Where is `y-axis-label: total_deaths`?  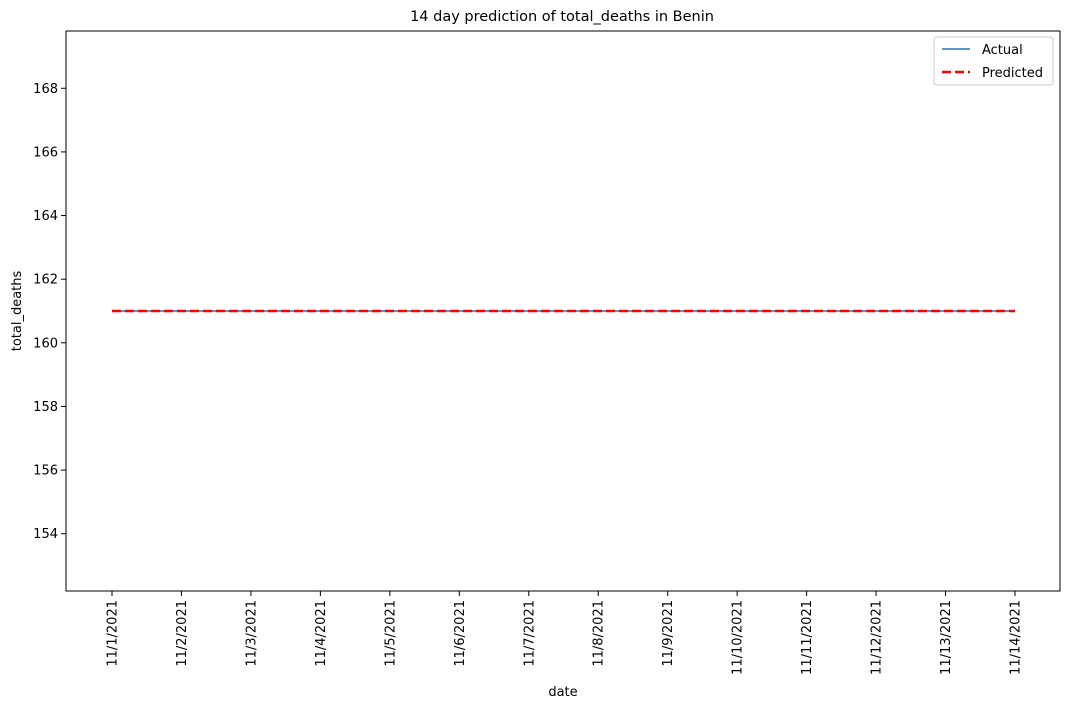 y-axis-label: total_deaths is located at coordinates (17, 311).